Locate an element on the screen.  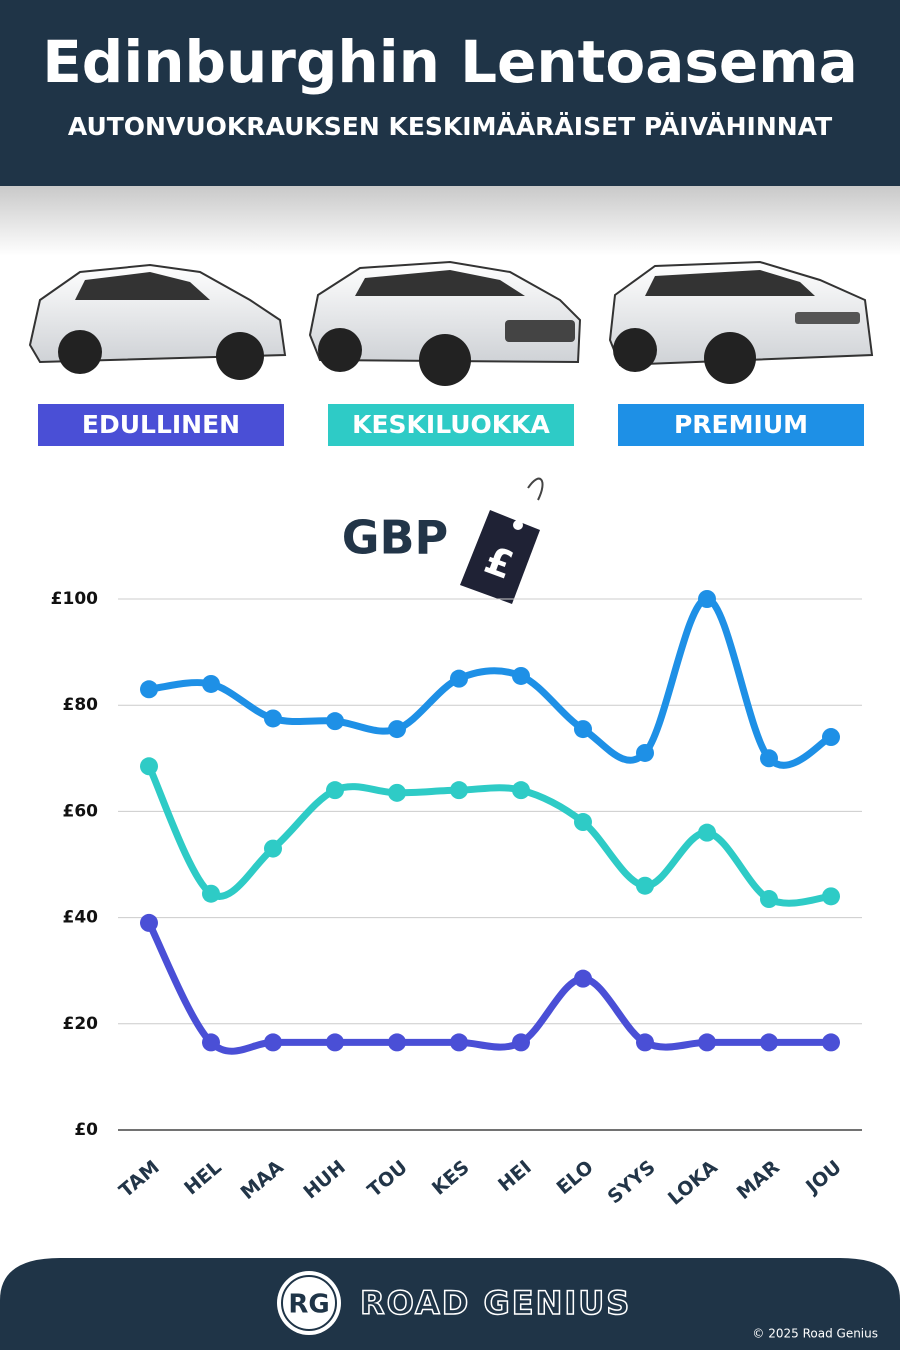
price-tag: £ is located at coordinates (502, 540).